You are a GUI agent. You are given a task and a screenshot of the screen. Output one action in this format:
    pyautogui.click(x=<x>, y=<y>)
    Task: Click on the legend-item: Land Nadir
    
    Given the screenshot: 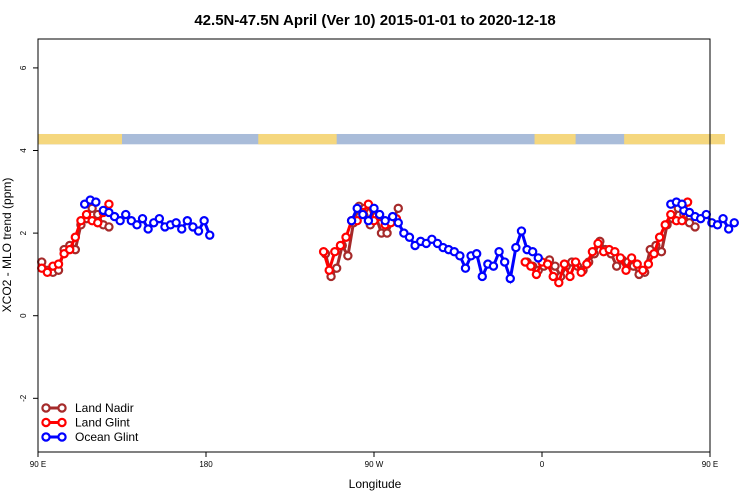 What is the action you would take?
    pyautogui.click(x=87, y=408)
    